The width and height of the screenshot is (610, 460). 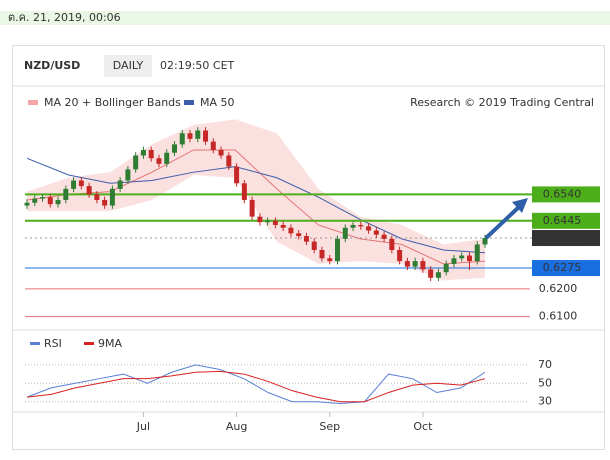 I want to click on level-label: 0.6383, so click(x=562, y=237).